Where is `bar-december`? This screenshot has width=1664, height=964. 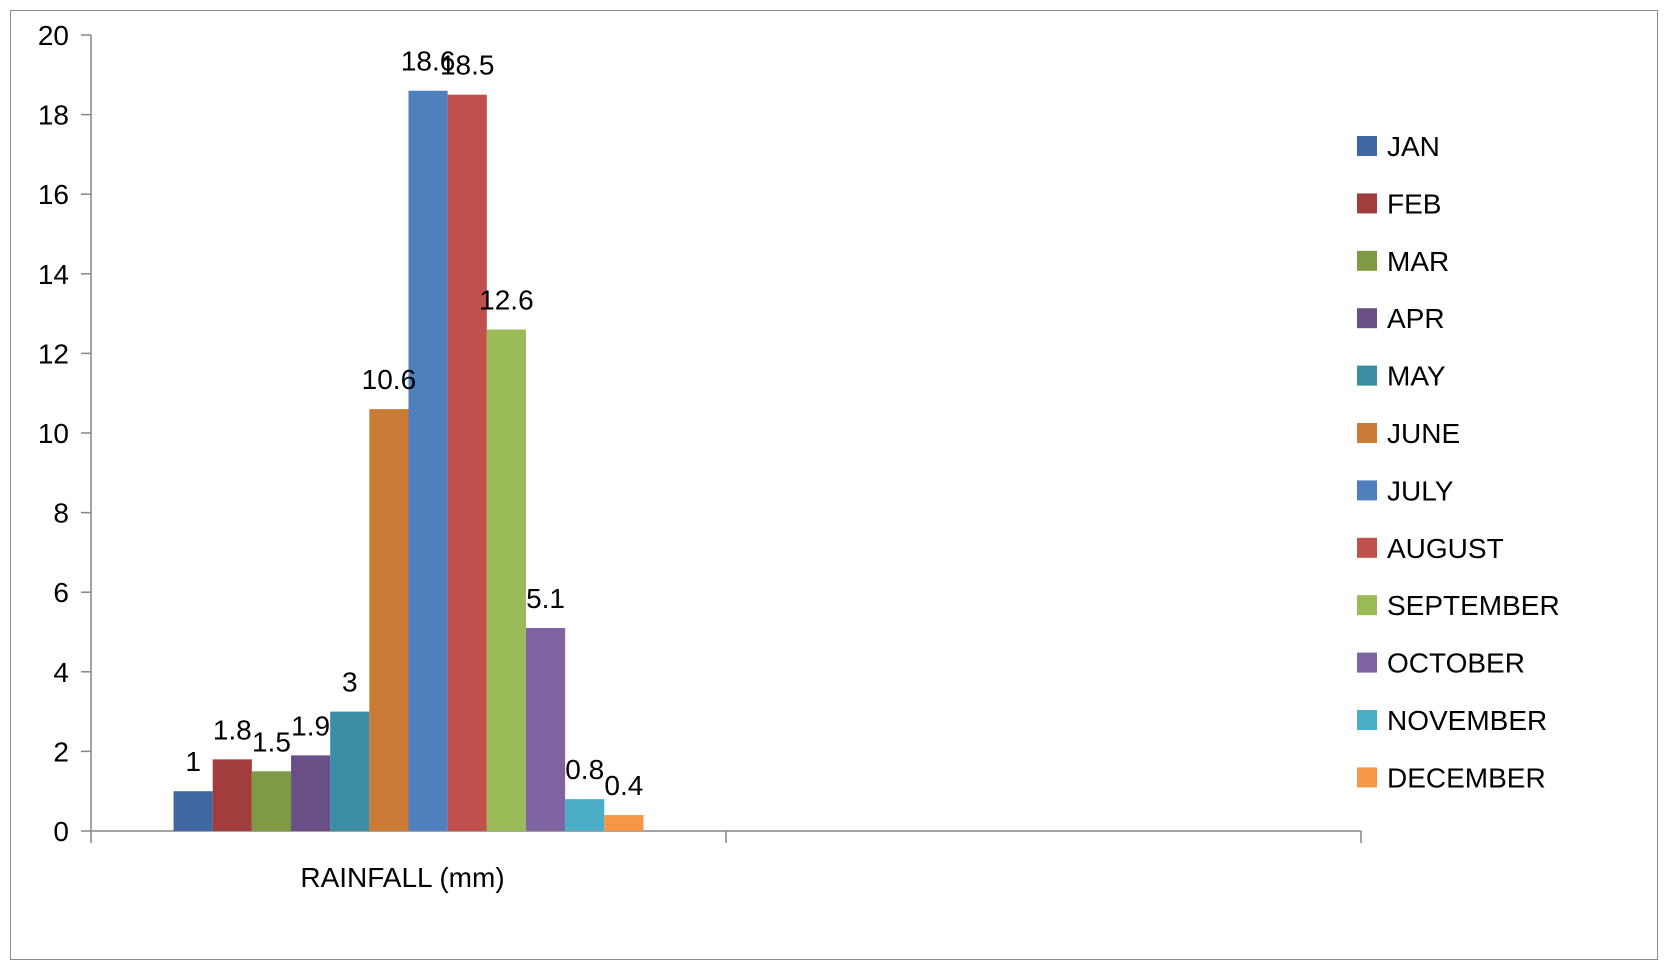 bar-december is located at coordinates (624, 823).